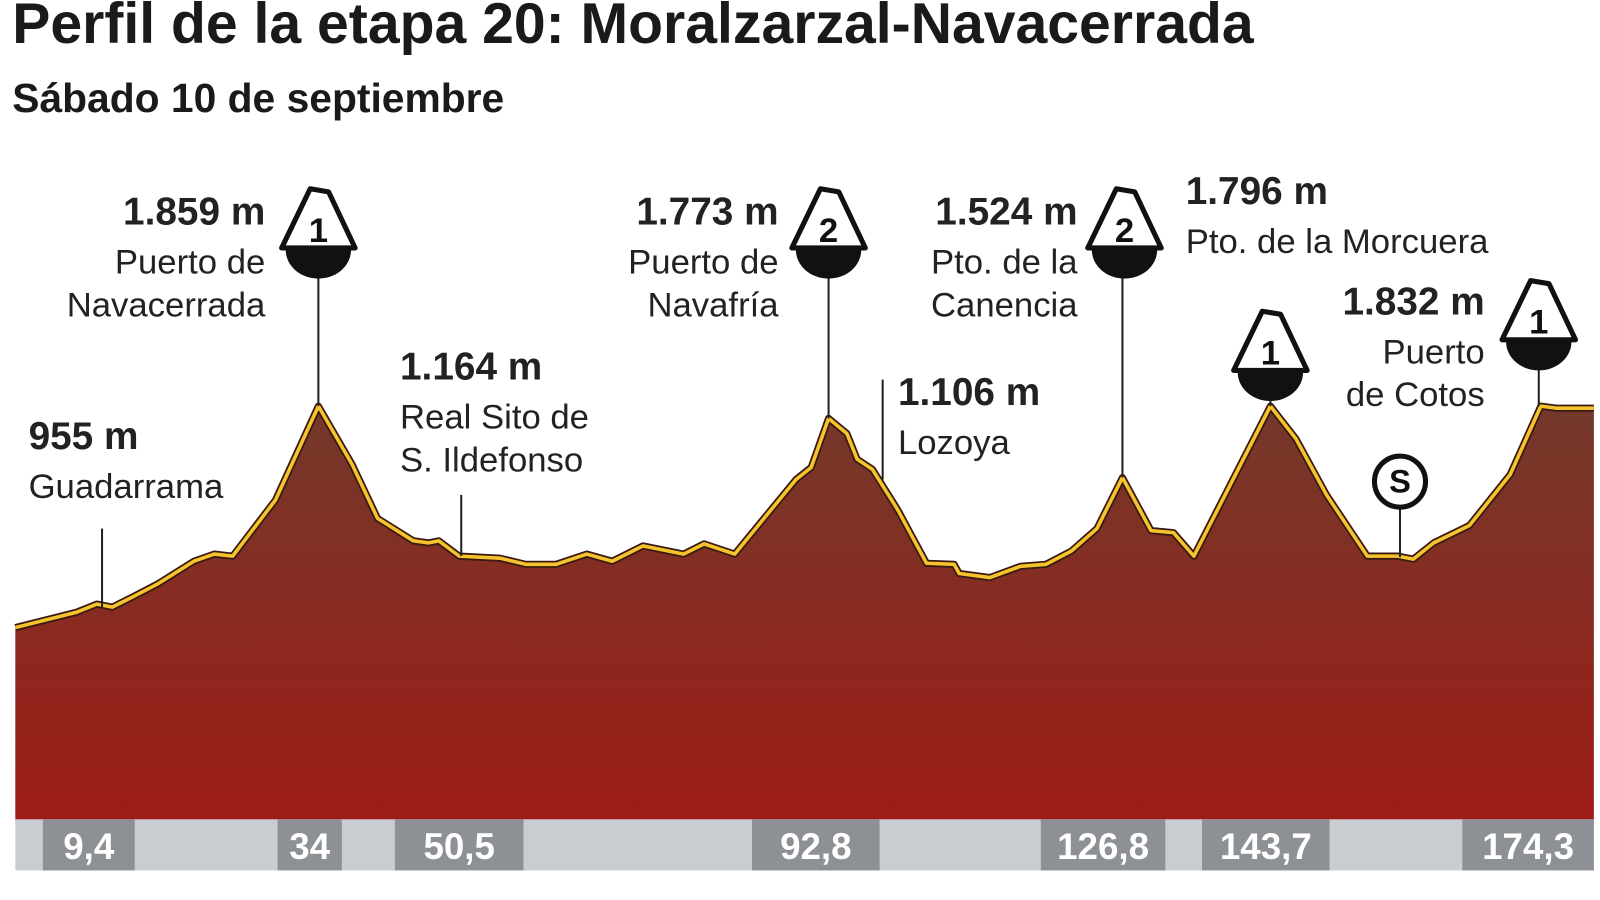 The width and height of the screenshot is (1600, 900). Describe the element at coordinates (194, 211) in the screenshot. I see `altitude: 1.859 m` at that location.